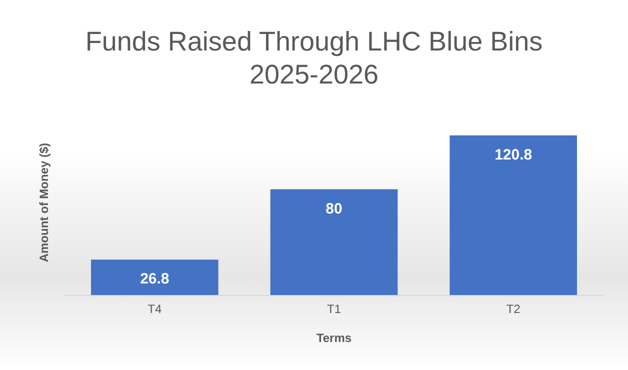 This screenshot has height=370, width=628. What do you see at coordinates (334, 338) in the screenshot?
I see `x-axis-title: Terms` at bounding box center [334, 338].